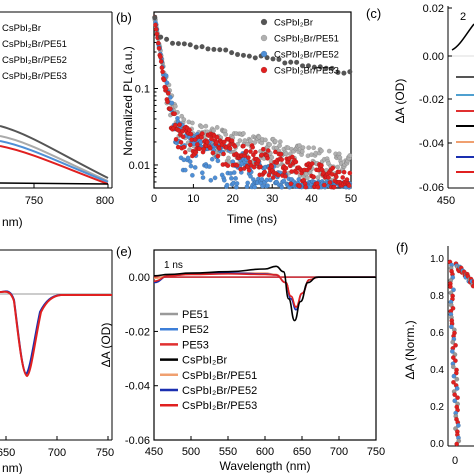 The width and height of the screenshot is (474, 474). I want to click on panel-f-ytick-label: 0.6, so click(437, 333).